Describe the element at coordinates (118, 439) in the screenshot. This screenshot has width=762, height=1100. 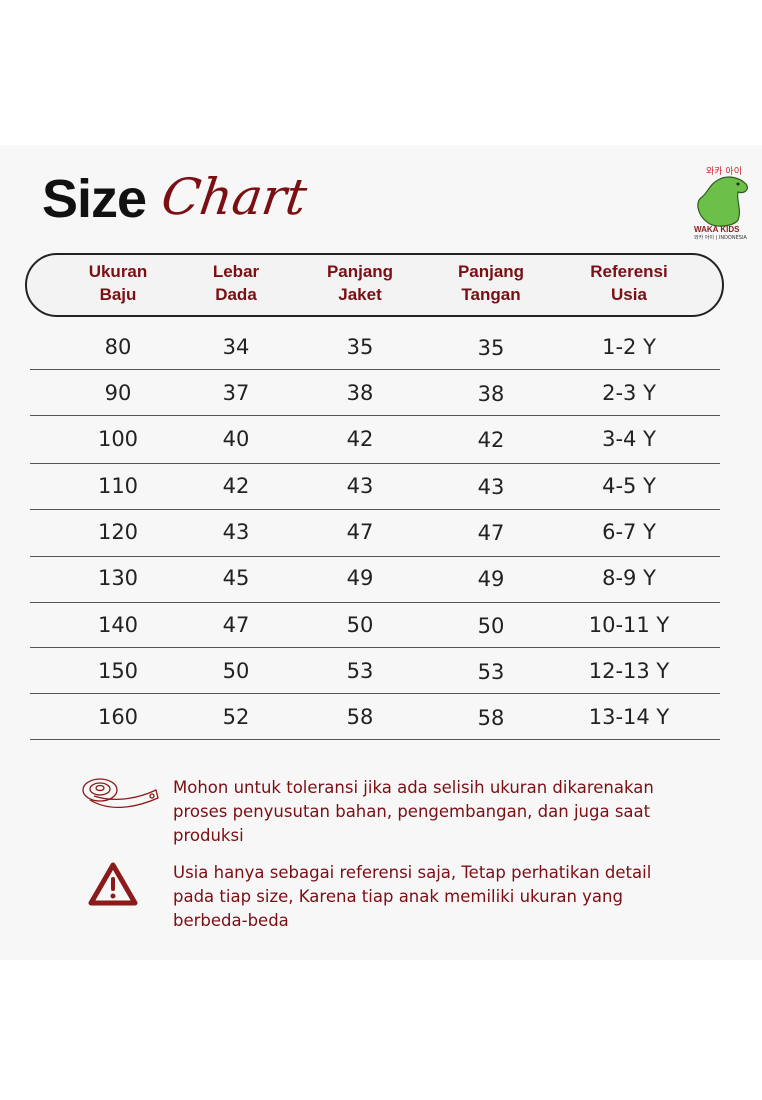
I see `table-cell: 100` at that location.